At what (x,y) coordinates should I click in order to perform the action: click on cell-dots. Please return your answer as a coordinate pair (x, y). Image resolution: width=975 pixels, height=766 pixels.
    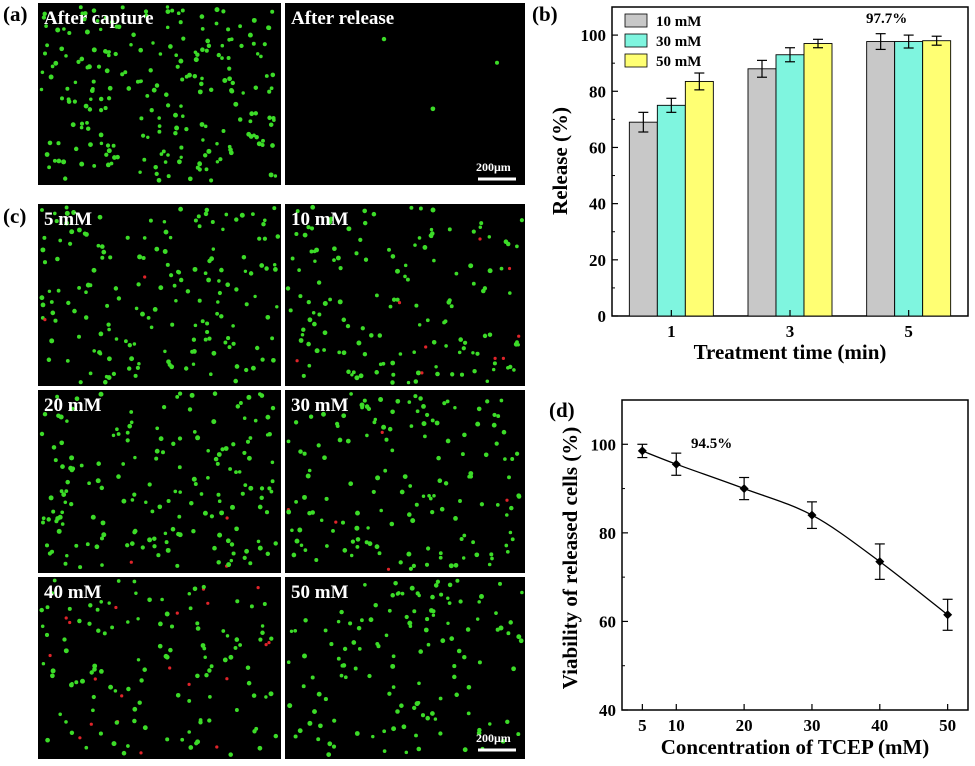
    Looking at the image, I should click on (158, 94).